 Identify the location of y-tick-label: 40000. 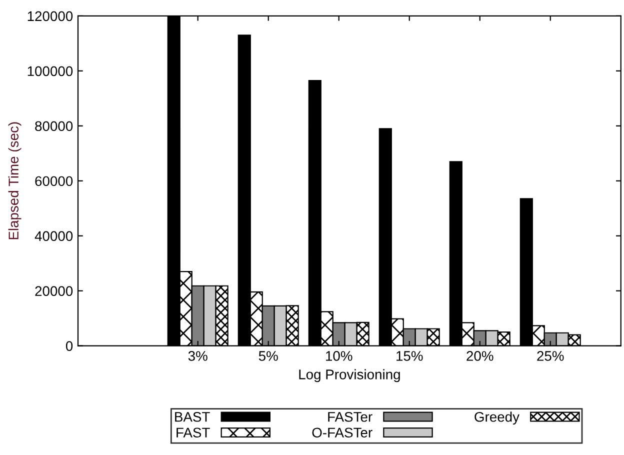
(53, 236).